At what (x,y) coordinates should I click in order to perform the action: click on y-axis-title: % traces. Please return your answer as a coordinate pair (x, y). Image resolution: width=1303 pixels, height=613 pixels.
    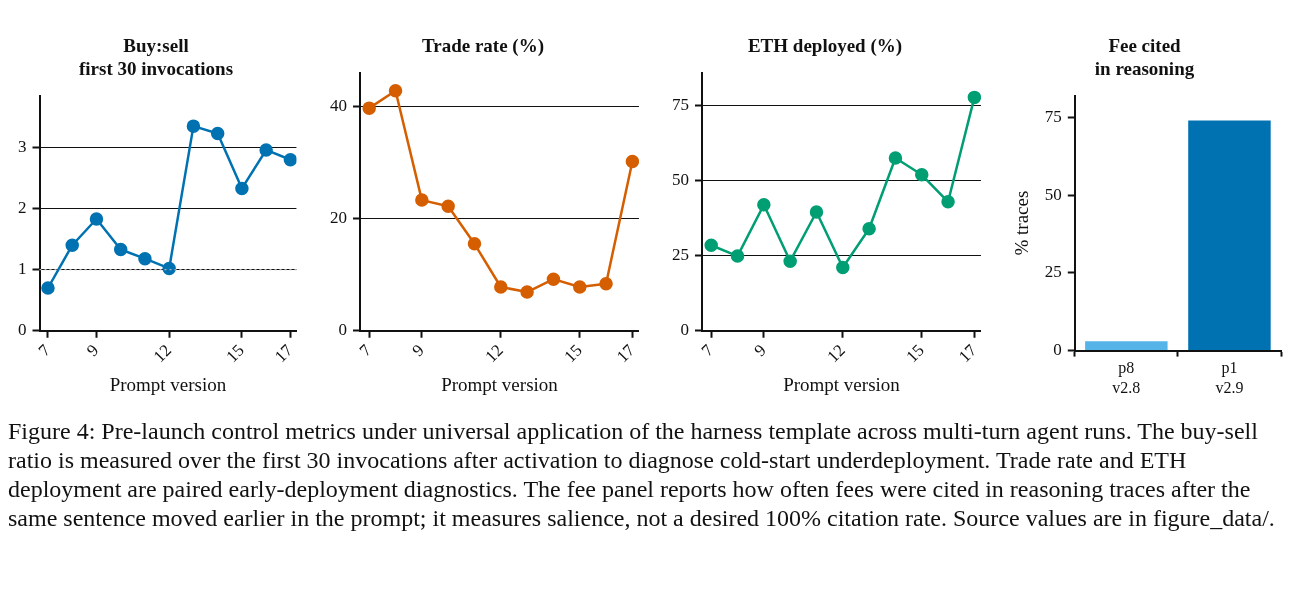
    Looking at the image, I should click on (1022, 223).